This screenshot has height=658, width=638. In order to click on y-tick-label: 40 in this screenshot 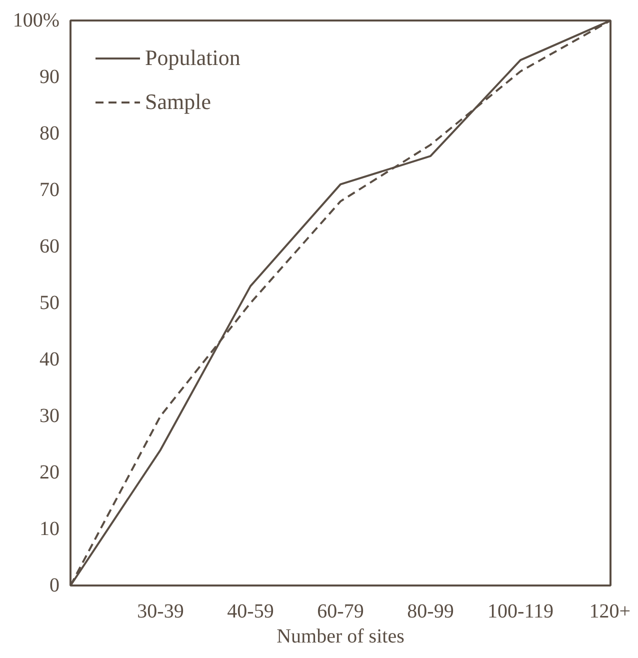, I will do `click(50, 359)`.